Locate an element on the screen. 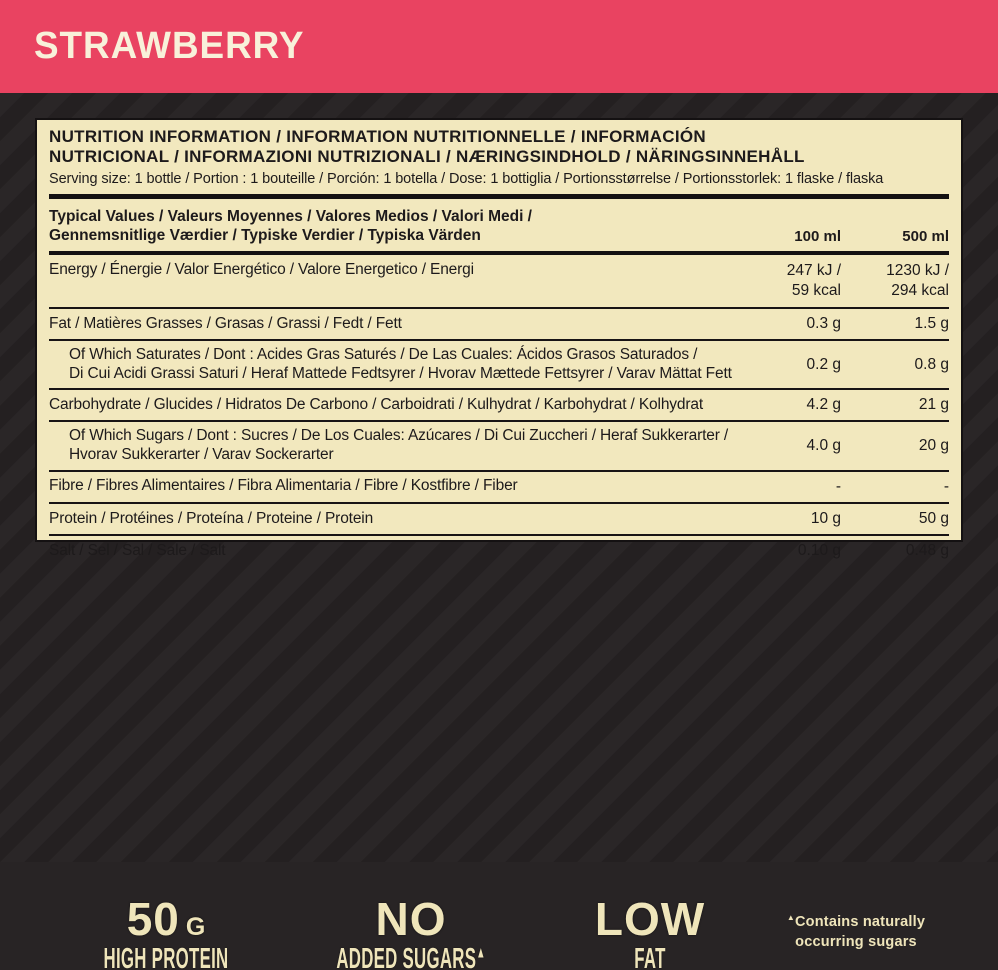  claim-number: 50 is located at coordinates (153, 919).